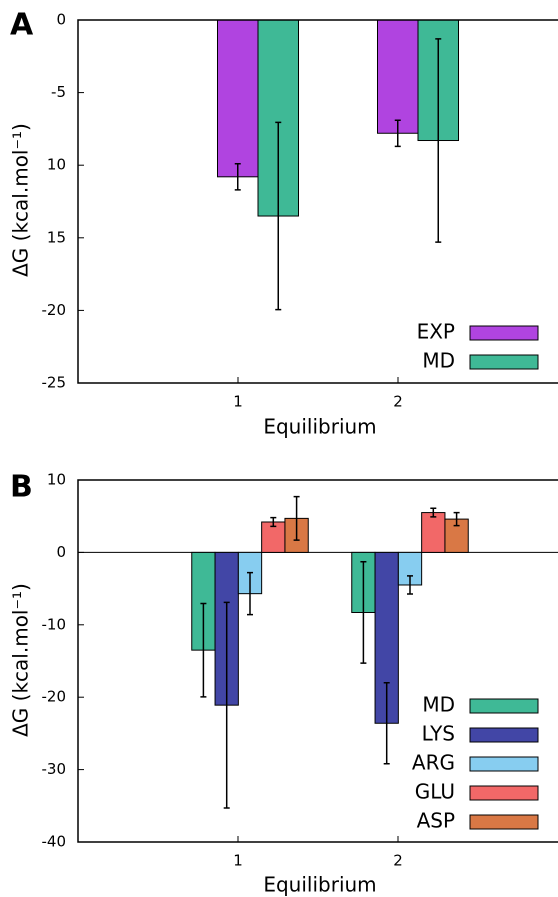 The image size is (558, 897). What do you see at coordinates (21, 487) in the screenshot?
I see `panel-label: B` at bounding box center [21, 487].